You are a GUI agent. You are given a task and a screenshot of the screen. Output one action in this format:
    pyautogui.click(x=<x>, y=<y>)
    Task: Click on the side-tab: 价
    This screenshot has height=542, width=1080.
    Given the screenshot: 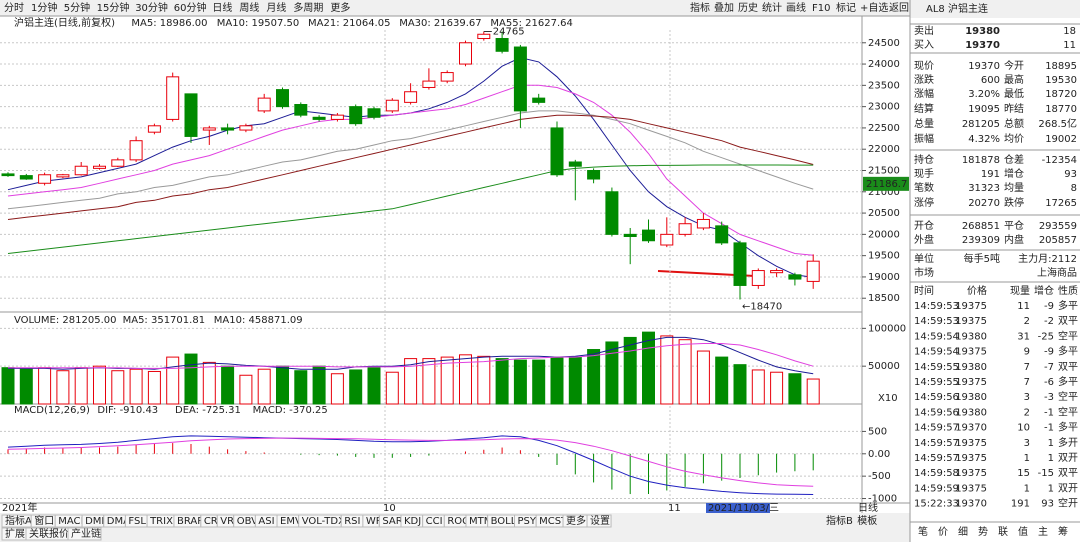 What is the action you would take?
    pyautogui.click(x=943, y=532)
    